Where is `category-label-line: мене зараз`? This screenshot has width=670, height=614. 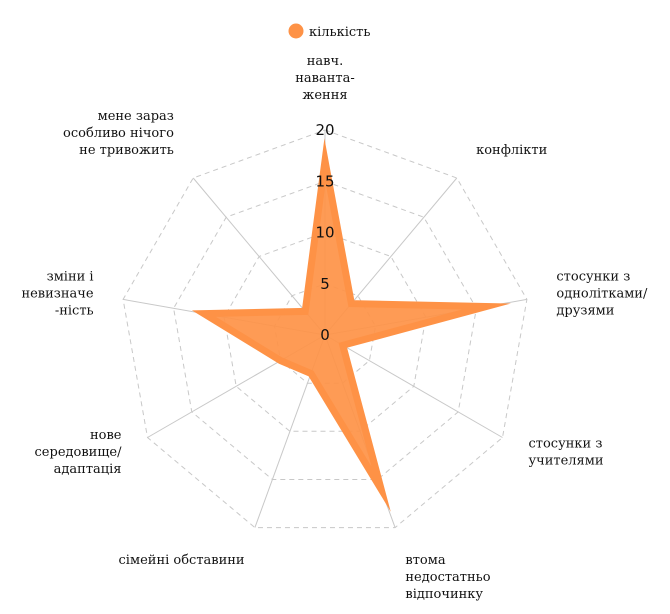 category-label-line: мене зараз is located at coordinates (136, 116).